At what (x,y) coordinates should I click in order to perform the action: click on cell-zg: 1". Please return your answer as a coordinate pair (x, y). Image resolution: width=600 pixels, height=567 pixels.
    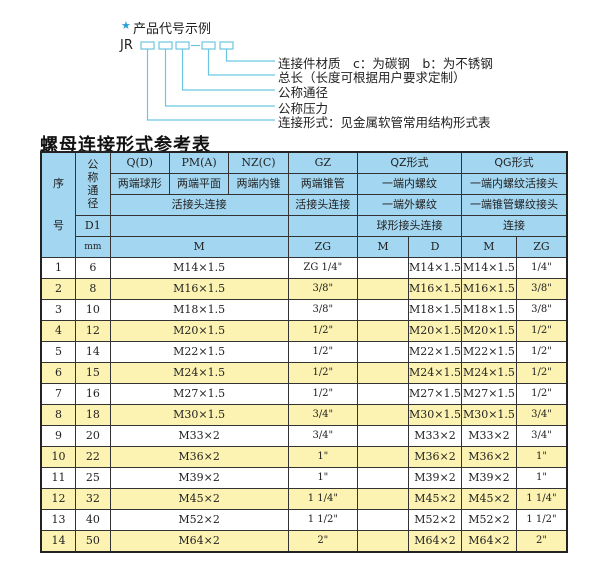
    Looking at the image, I should click on (322, 478).